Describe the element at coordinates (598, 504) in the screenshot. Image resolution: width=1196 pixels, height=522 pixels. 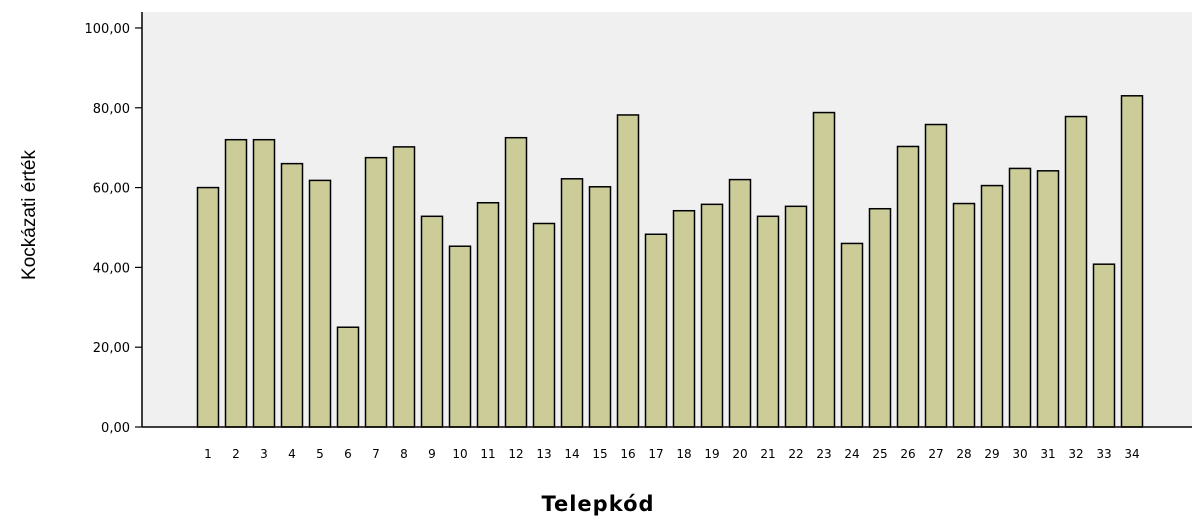
I see `x-axis-title: Telepkód` at that location.